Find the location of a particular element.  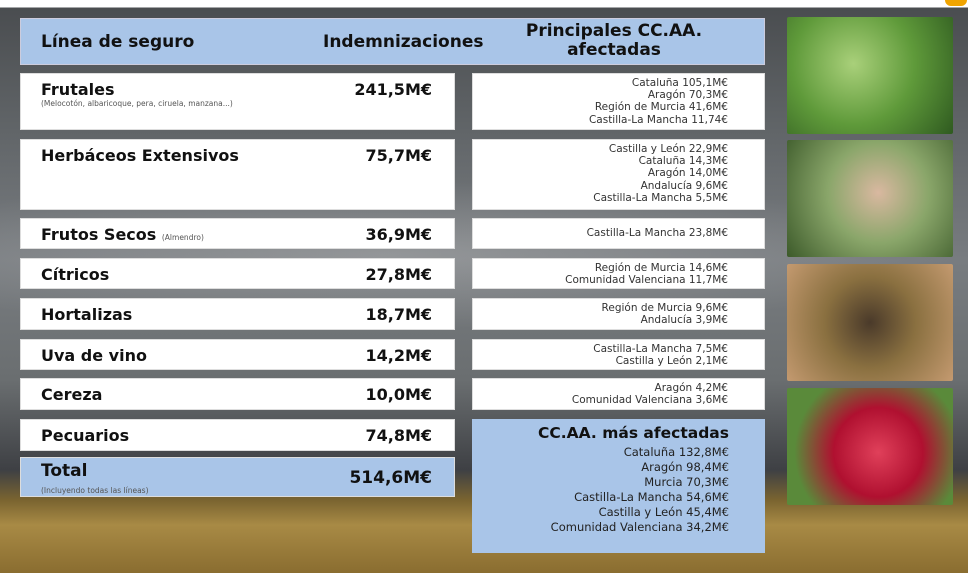

region-item: Comunidad Valenciana 11,7M€ is located at coordinates (646, 280).